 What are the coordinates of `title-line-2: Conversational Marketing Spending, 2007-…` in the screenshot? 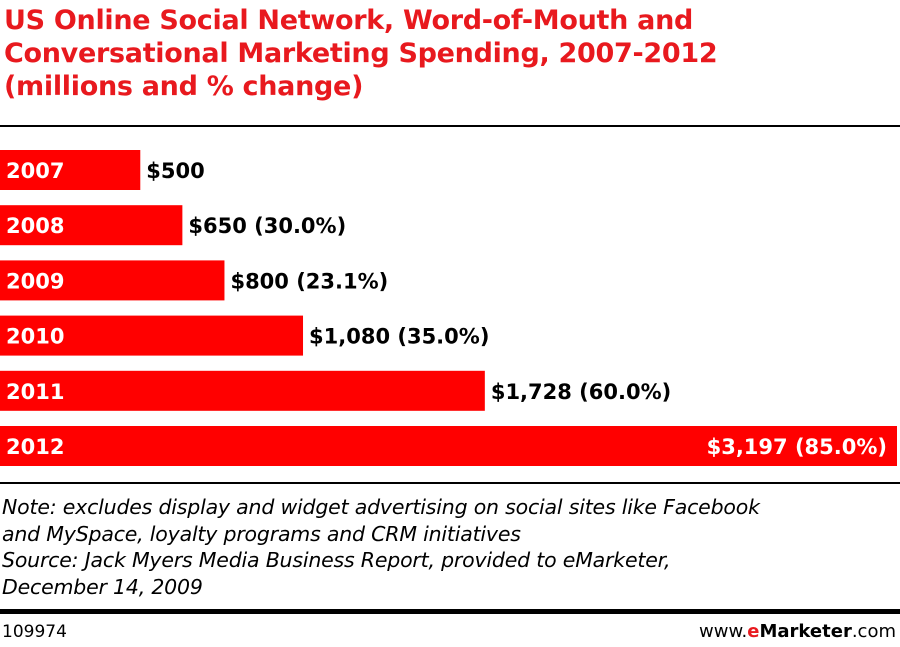 It's located at (361, 53).